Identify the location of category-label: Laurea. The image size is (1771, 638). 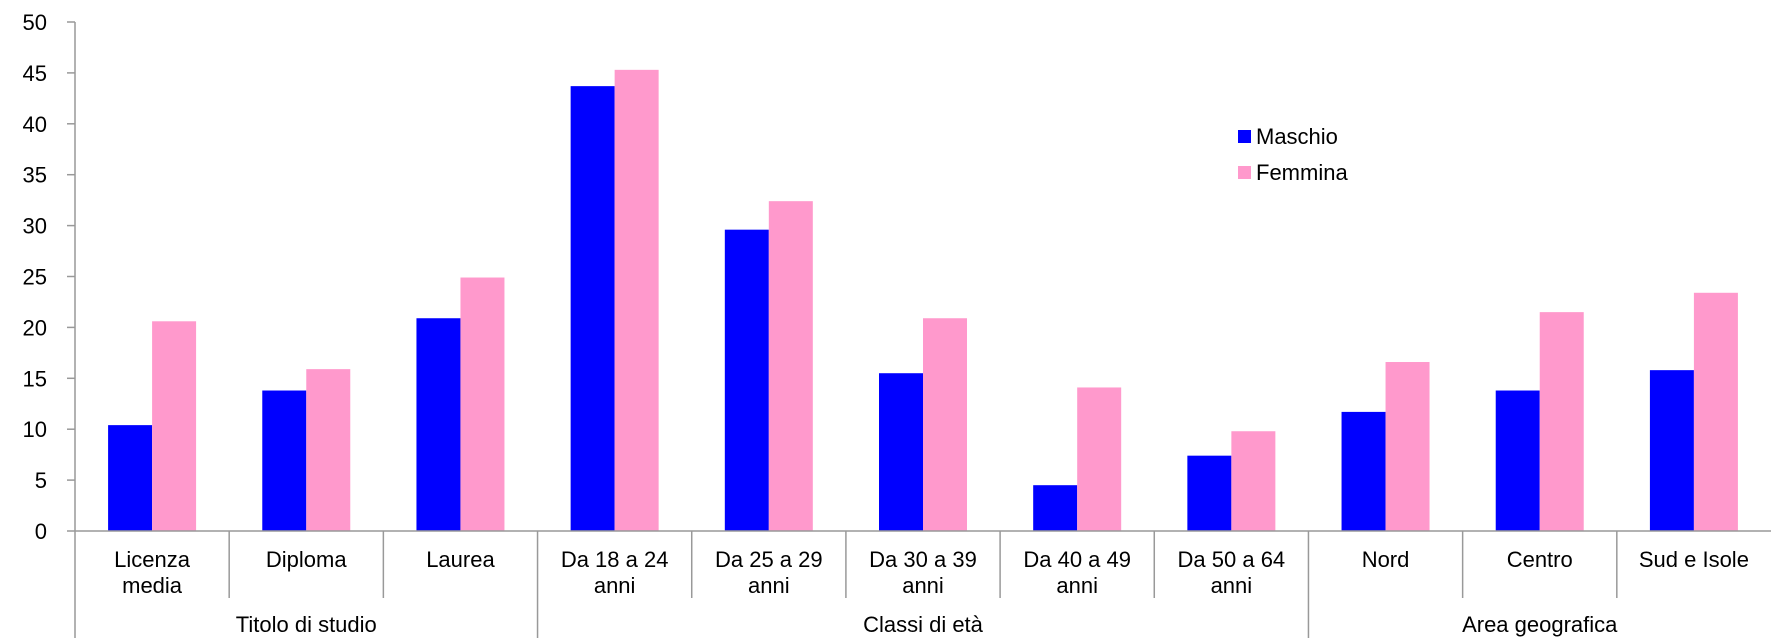
(460, 559).